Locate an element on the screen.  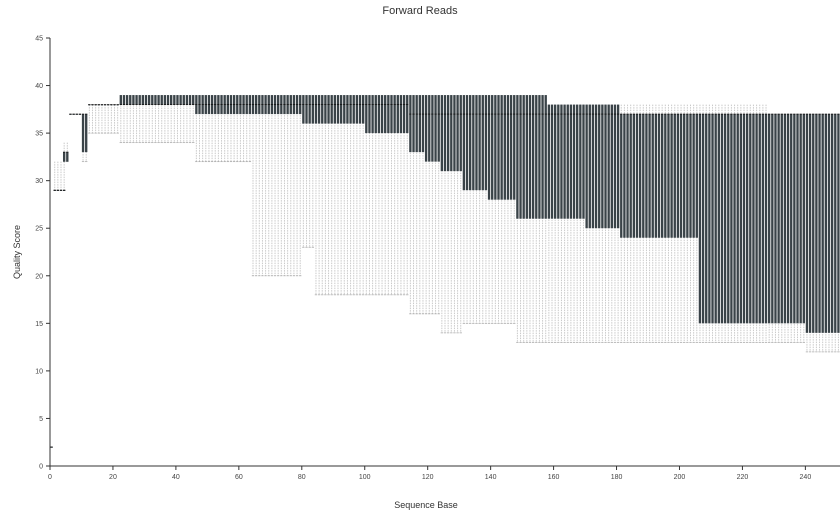
y-tick-label: 45 is located at coordinates (39, 39).